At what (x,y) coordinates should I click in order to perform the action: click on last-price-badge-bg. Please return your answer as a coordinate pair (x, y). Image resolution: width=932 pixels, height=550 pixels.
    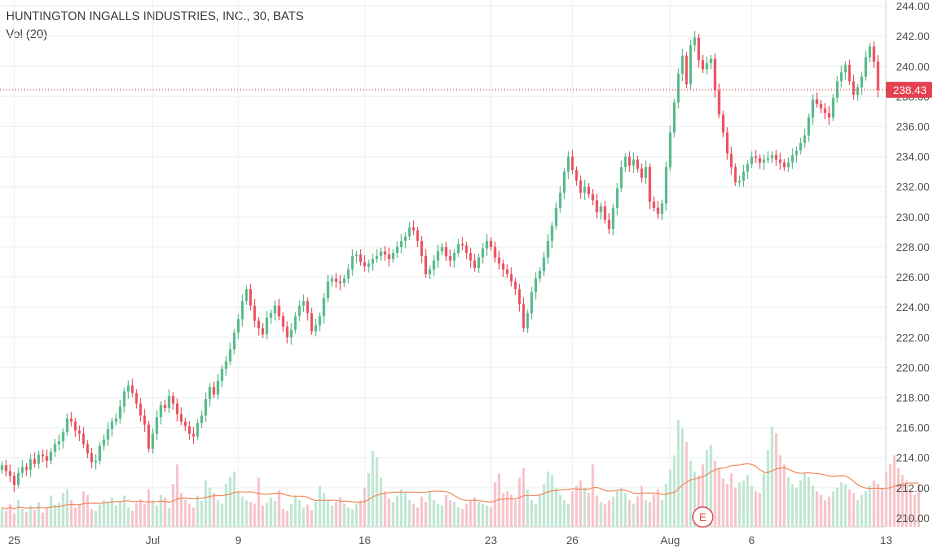
    Looking at the image, I should click on (909, 89).